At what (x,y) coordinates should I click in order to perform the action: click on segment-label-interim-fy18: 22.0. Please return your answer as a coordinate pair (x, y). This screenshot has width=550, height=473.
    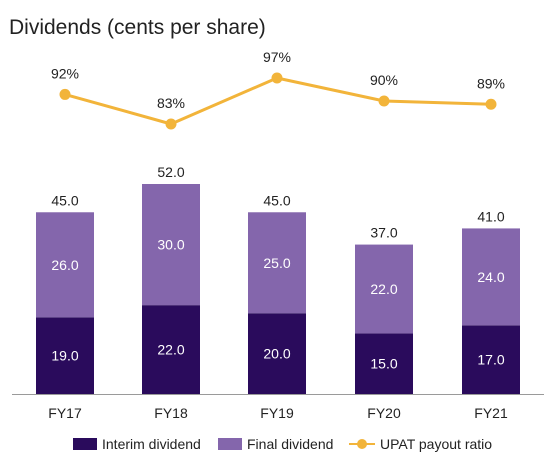
    Looking at the image, I should click on (170, 350).